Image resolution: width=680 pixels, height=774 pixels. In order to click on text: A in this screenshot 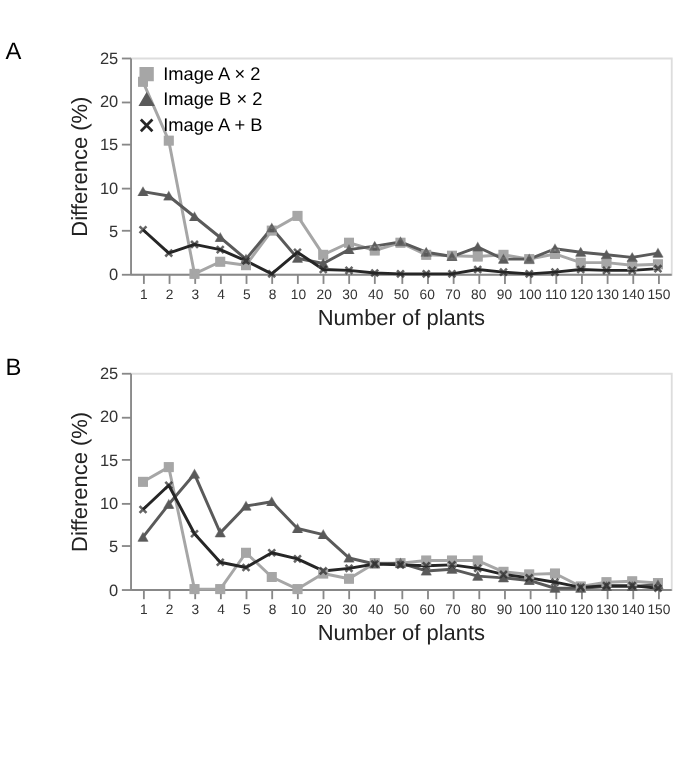, I will do `click(13, 51)`.